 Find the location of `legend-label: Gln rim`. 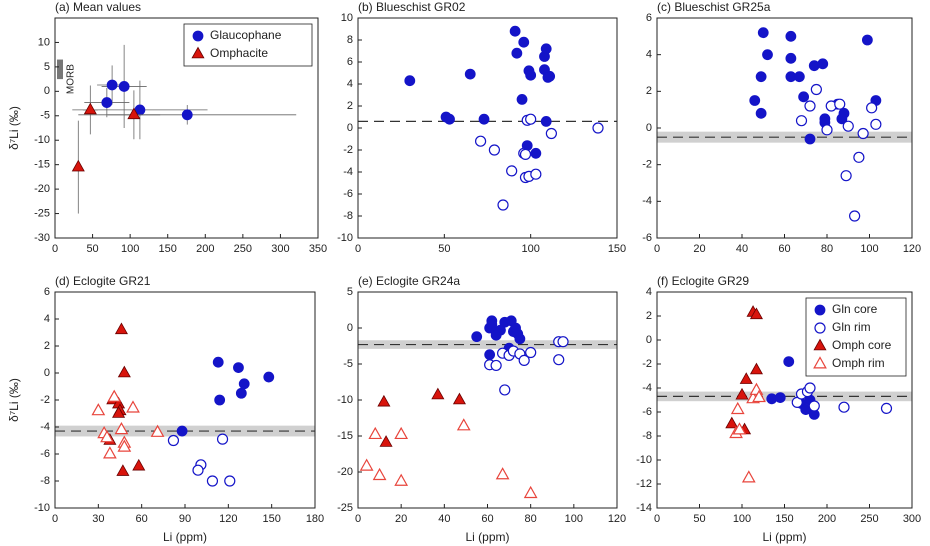

legend-label: Gln rim is located at coordinates (851, 327).